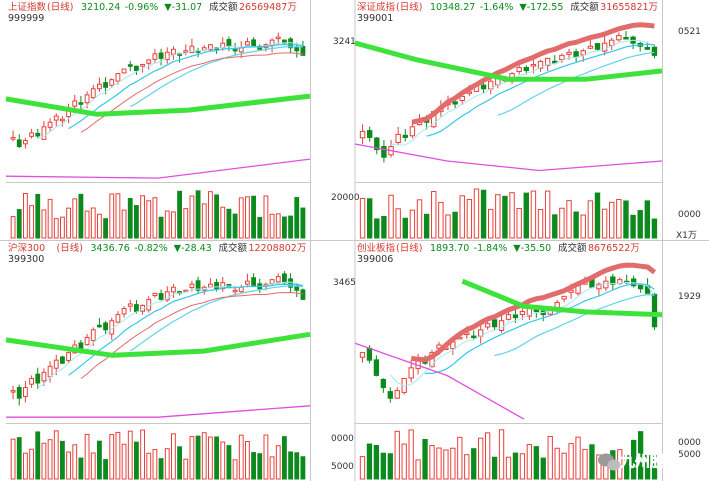  I want to click on ma5-line, so click(170, 335).